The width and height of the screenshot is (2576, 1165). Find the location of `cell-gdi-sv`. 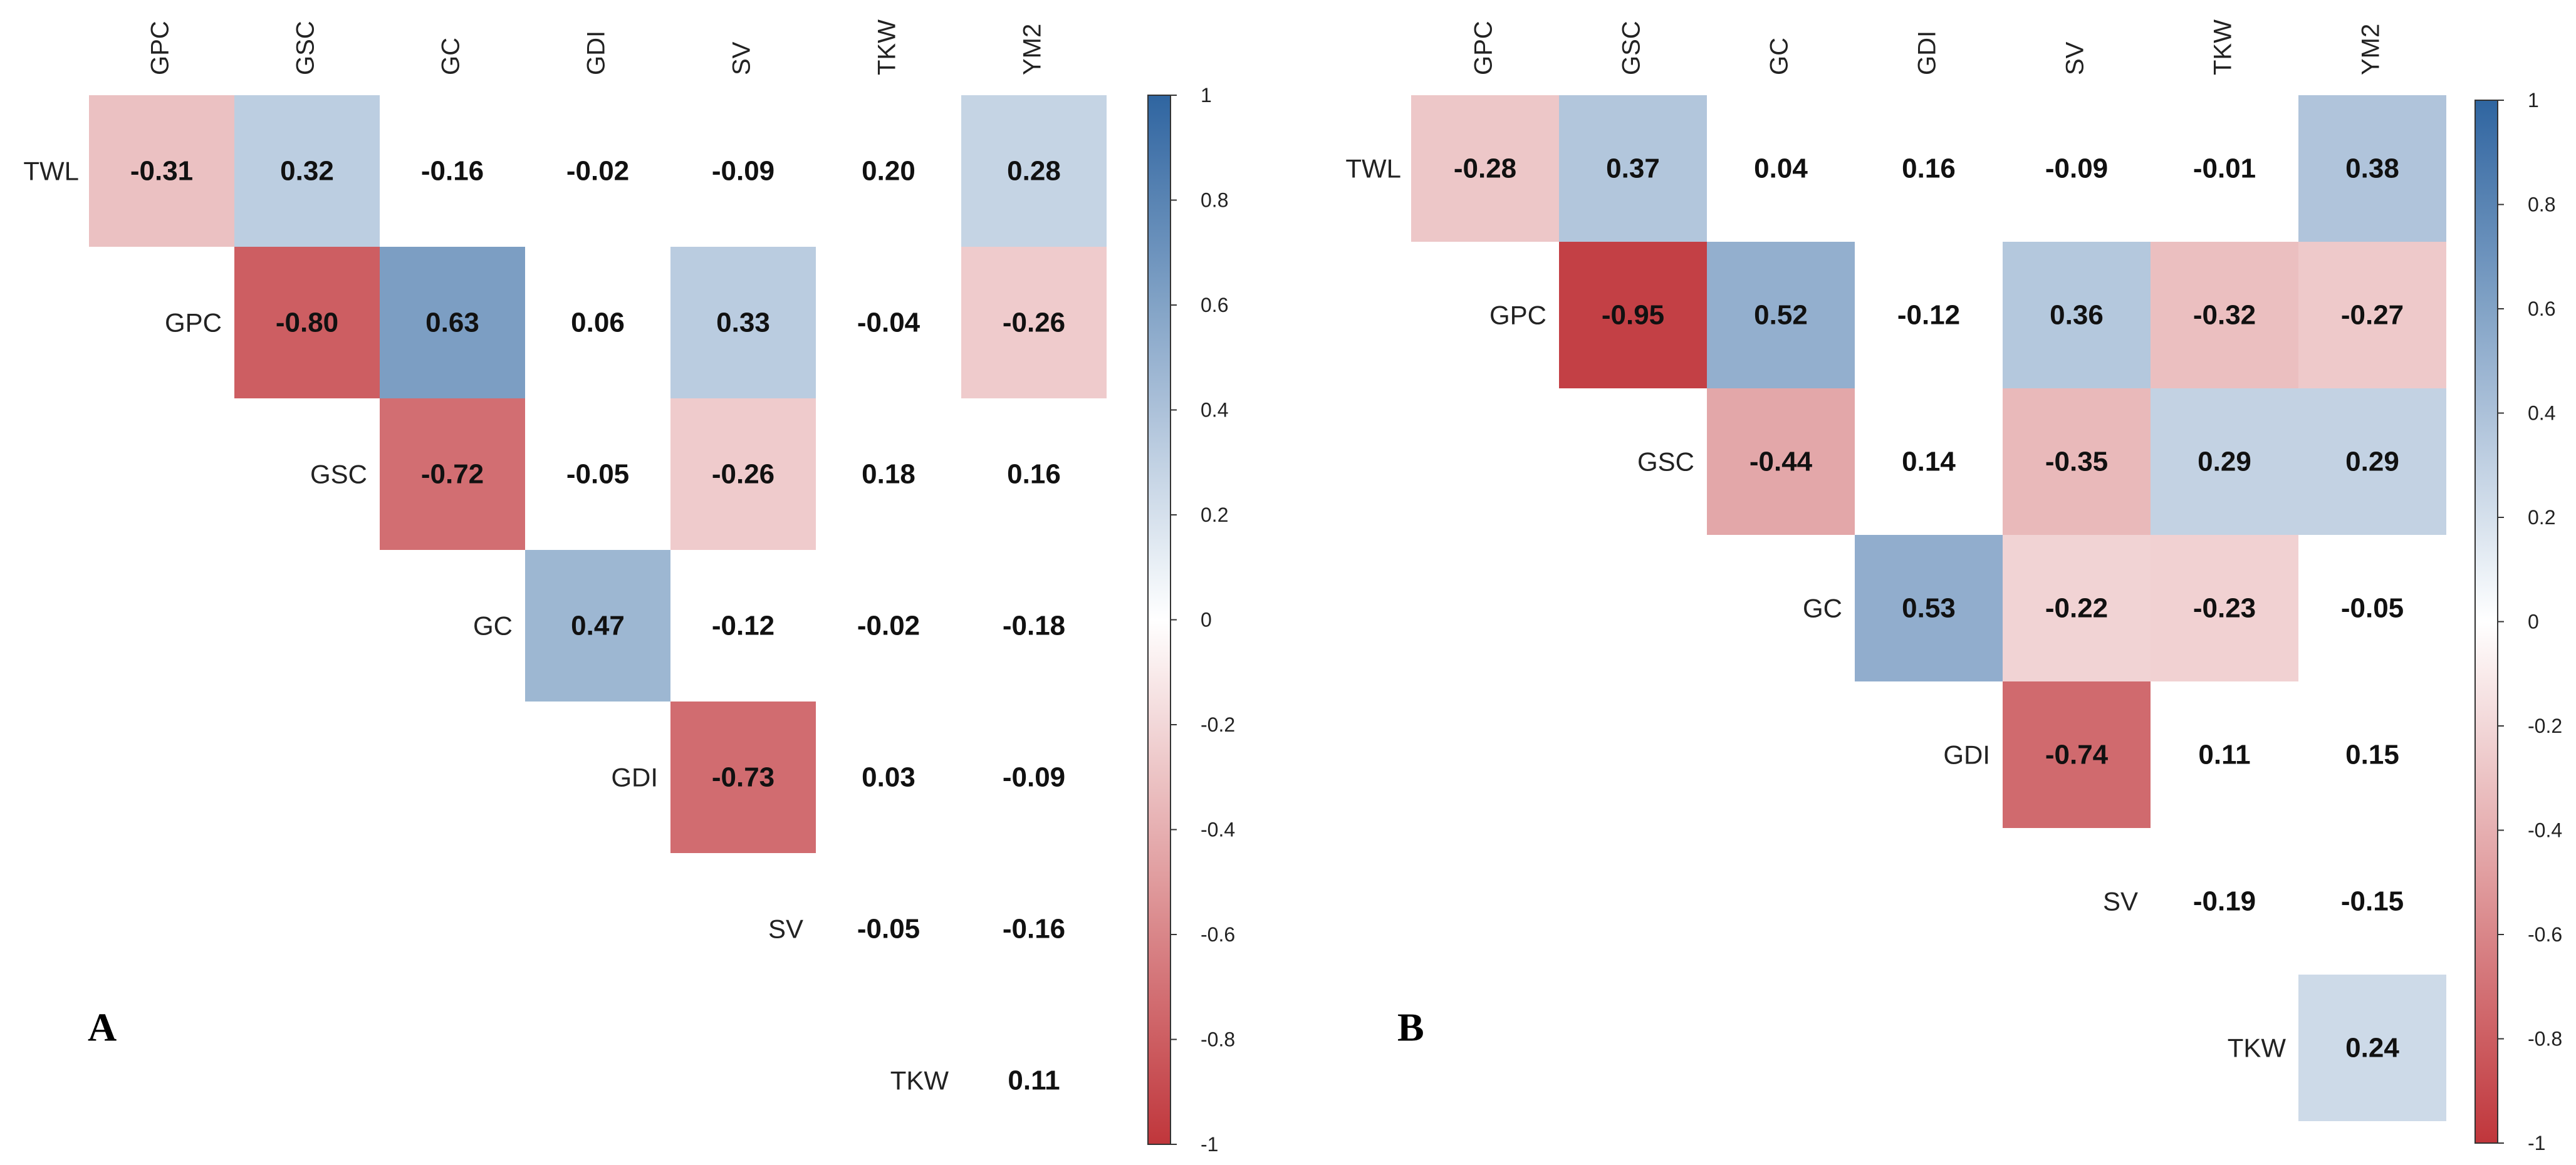

cell-gdi-sv is located at coordinates (2077, 755).